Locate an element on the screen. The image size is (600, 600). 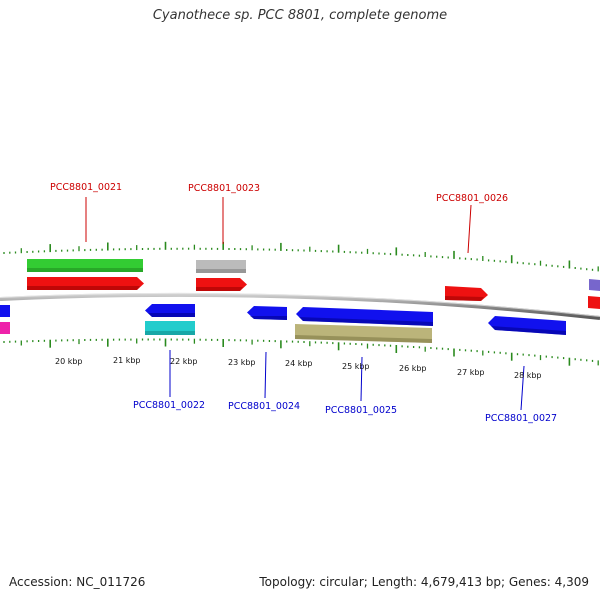
scale-label-28: 28 kbp is located at coordinates (528, 375).